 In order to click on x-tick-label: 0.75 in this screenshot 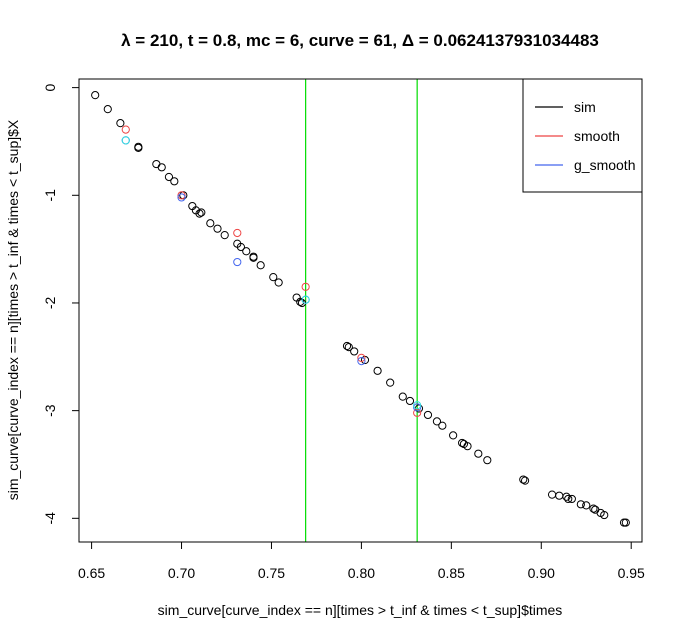, I will do `click(271, 573)`.